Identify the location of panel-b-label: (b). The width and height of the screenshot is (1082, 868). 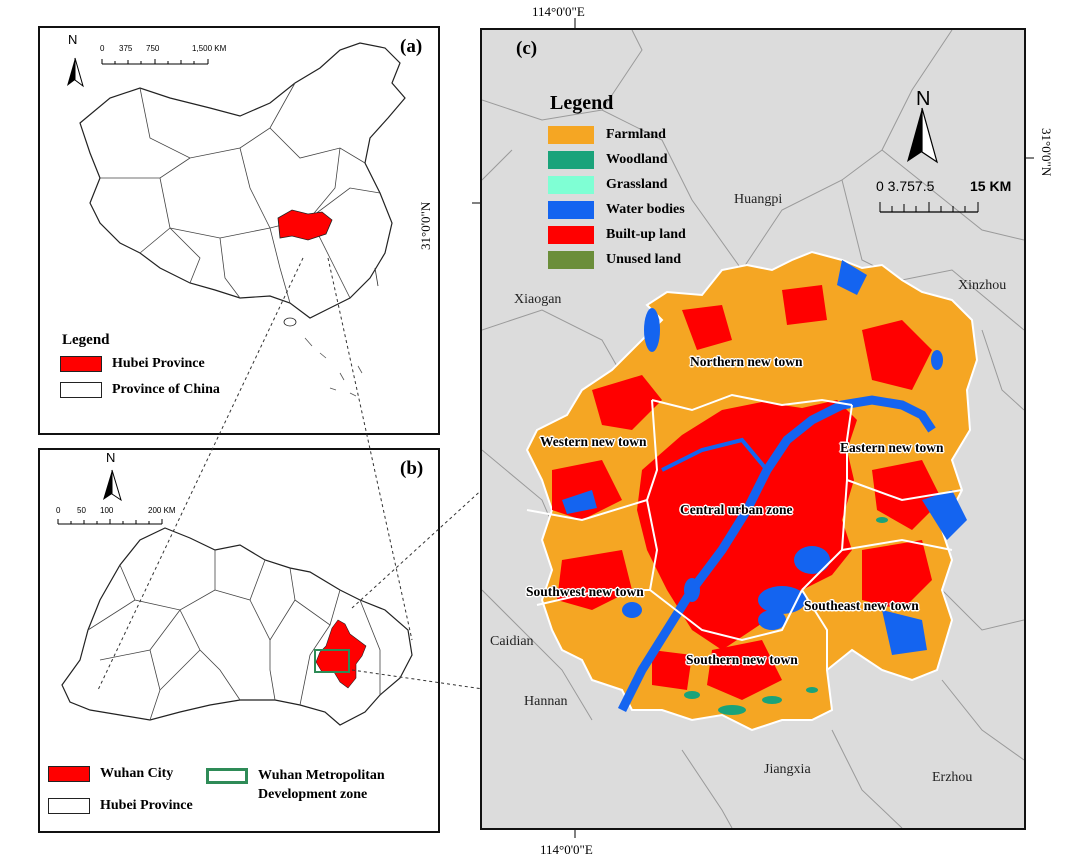
(412, 468).